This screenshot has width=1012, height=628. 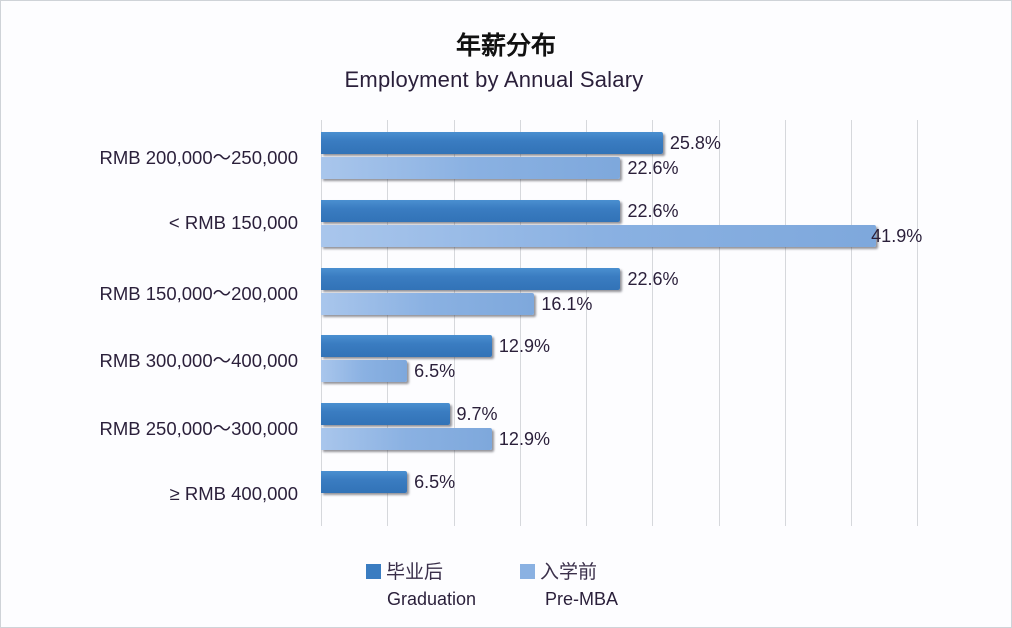 I want to click on legend-label-pre-mba-cn: 入学前, so click(x=569, y=572).